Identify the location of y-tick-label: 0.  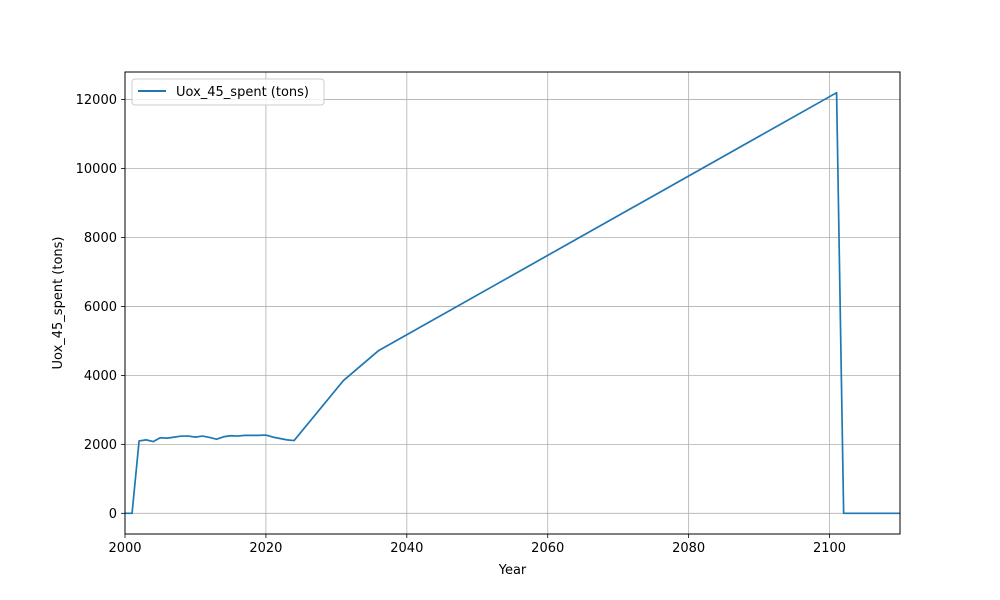
(113, 514).